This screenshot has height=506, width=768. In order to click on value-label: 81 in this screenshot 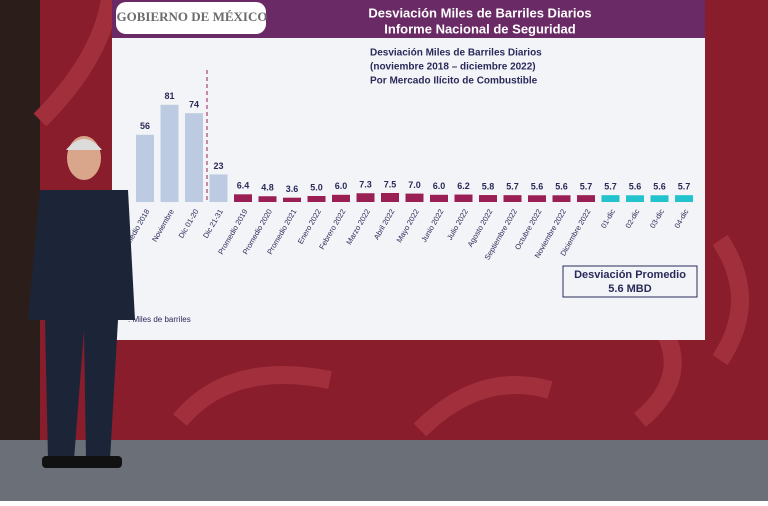, I will do `click(169, 96)`.